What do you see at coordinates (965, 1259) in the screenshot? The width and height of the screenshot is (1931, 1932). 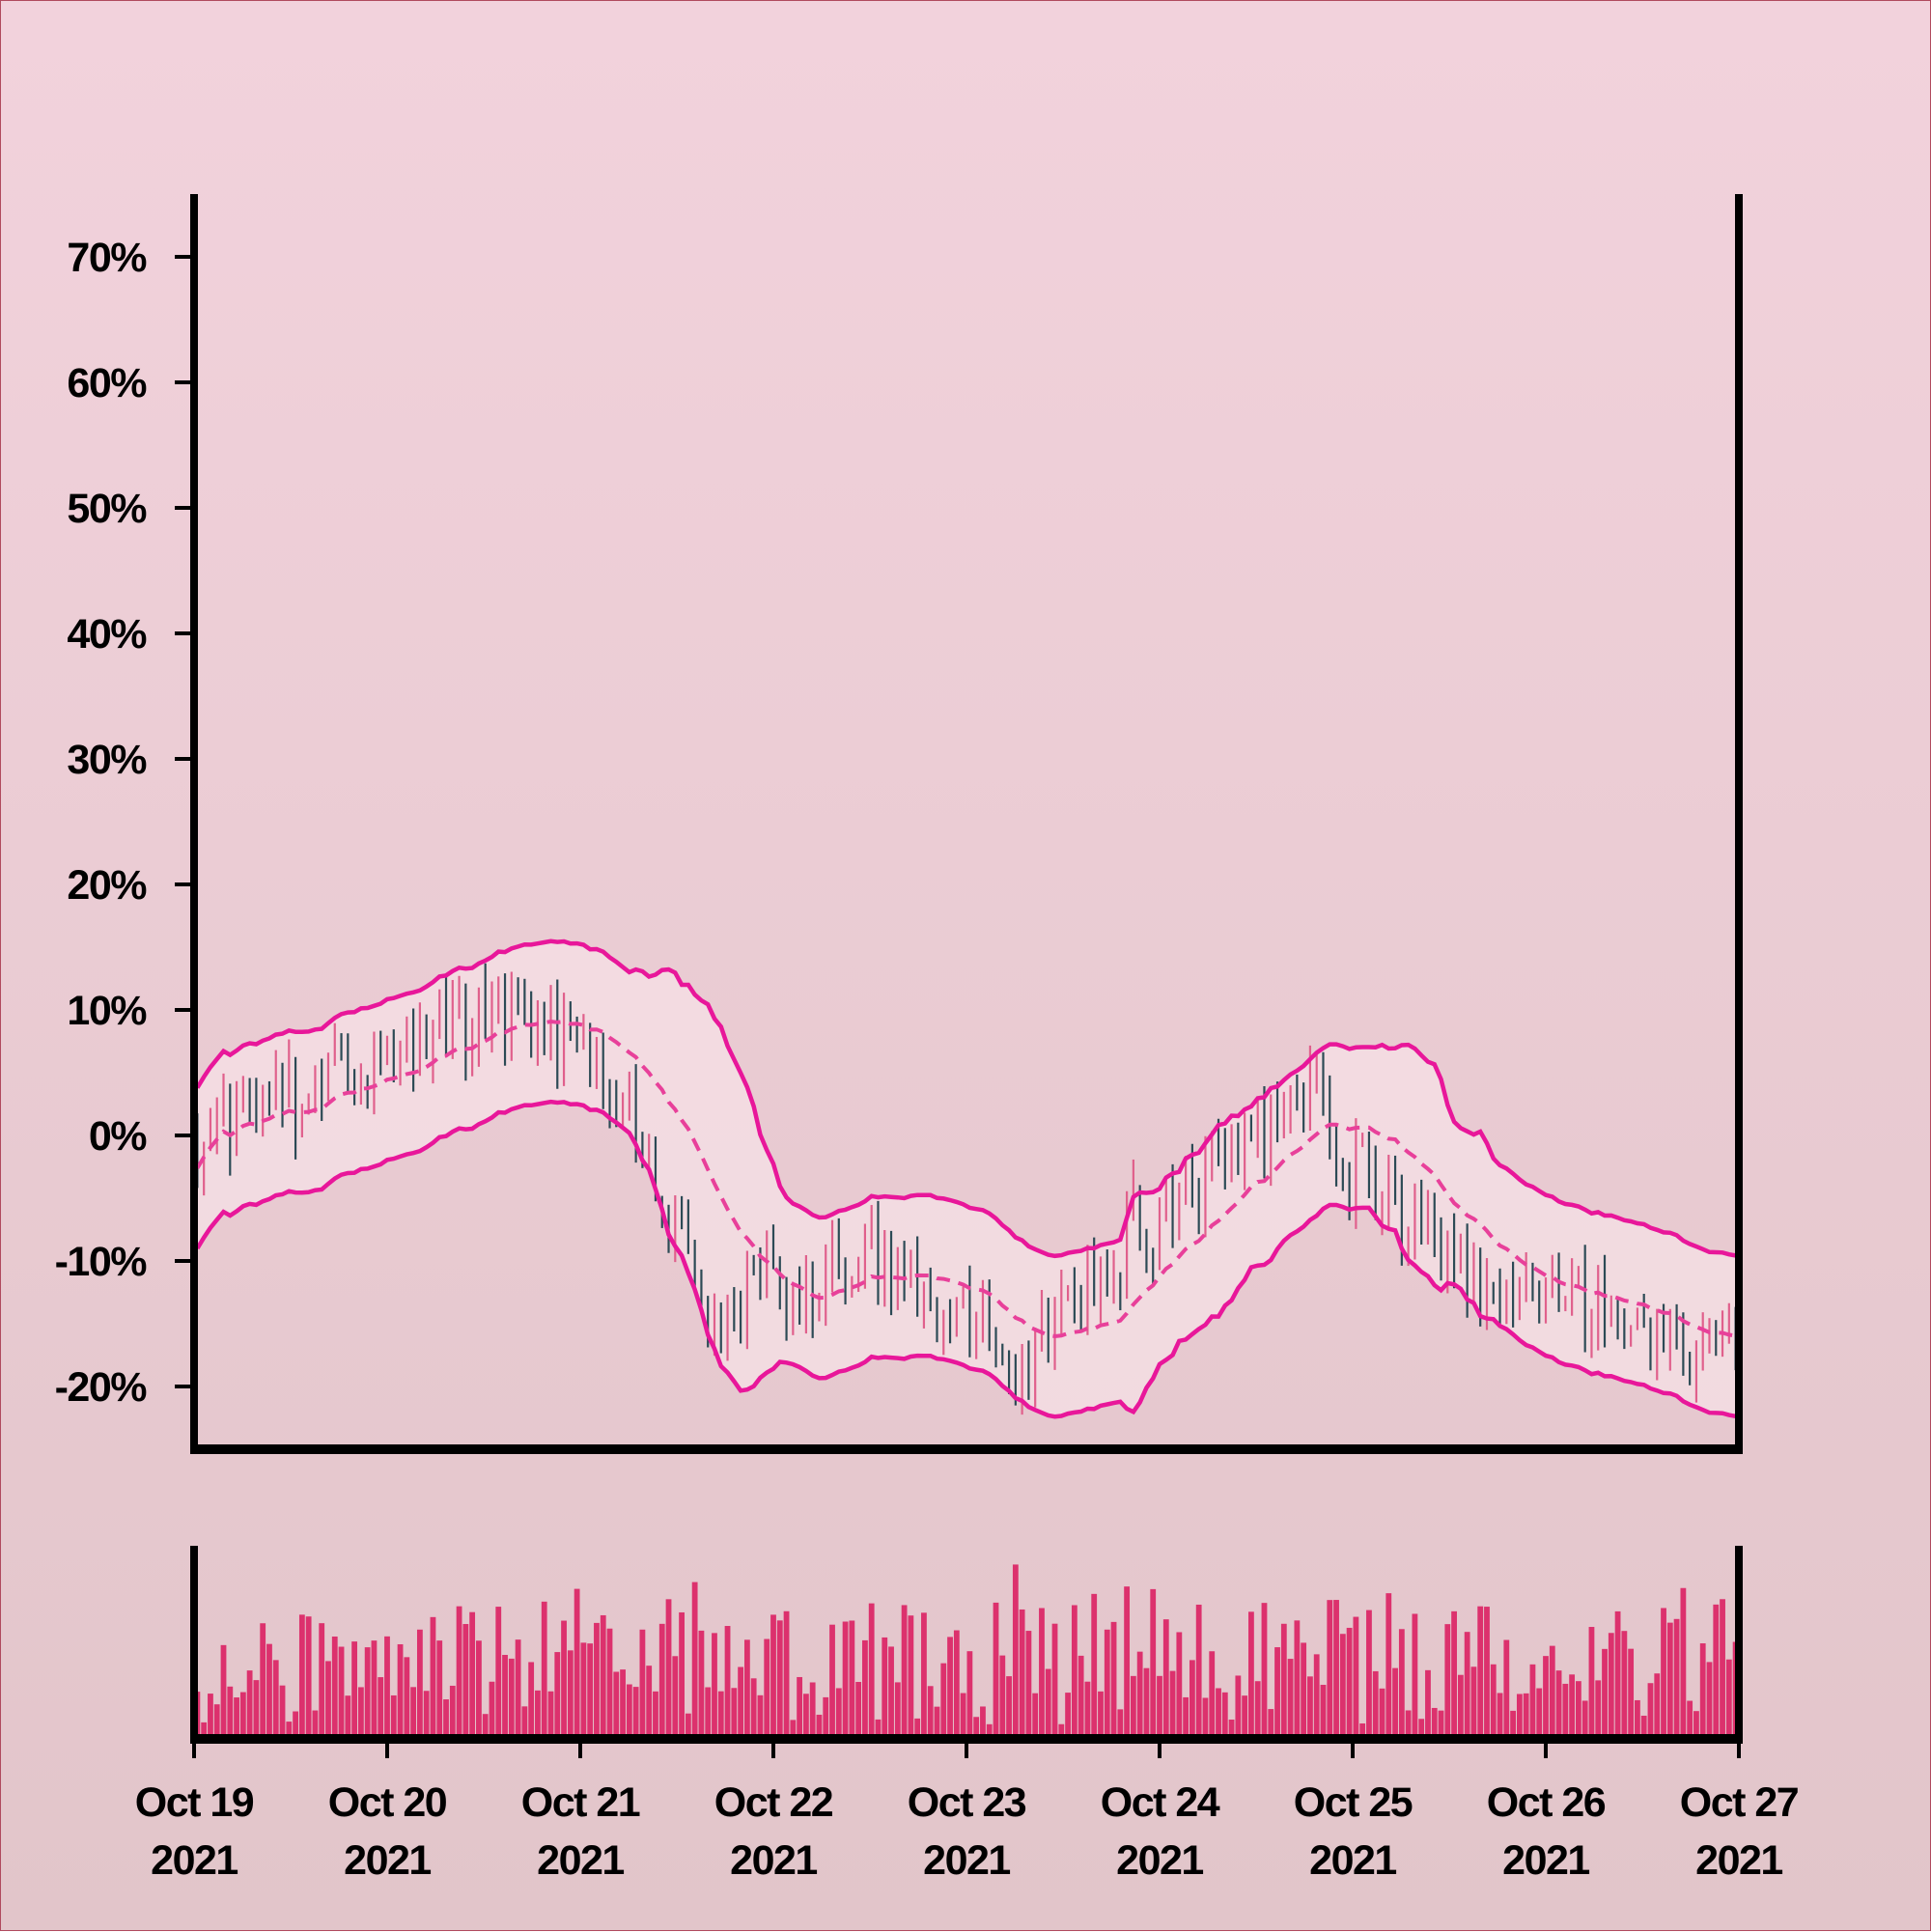 I see `bollinger-lower-band` at bounding box center [965, 1259].